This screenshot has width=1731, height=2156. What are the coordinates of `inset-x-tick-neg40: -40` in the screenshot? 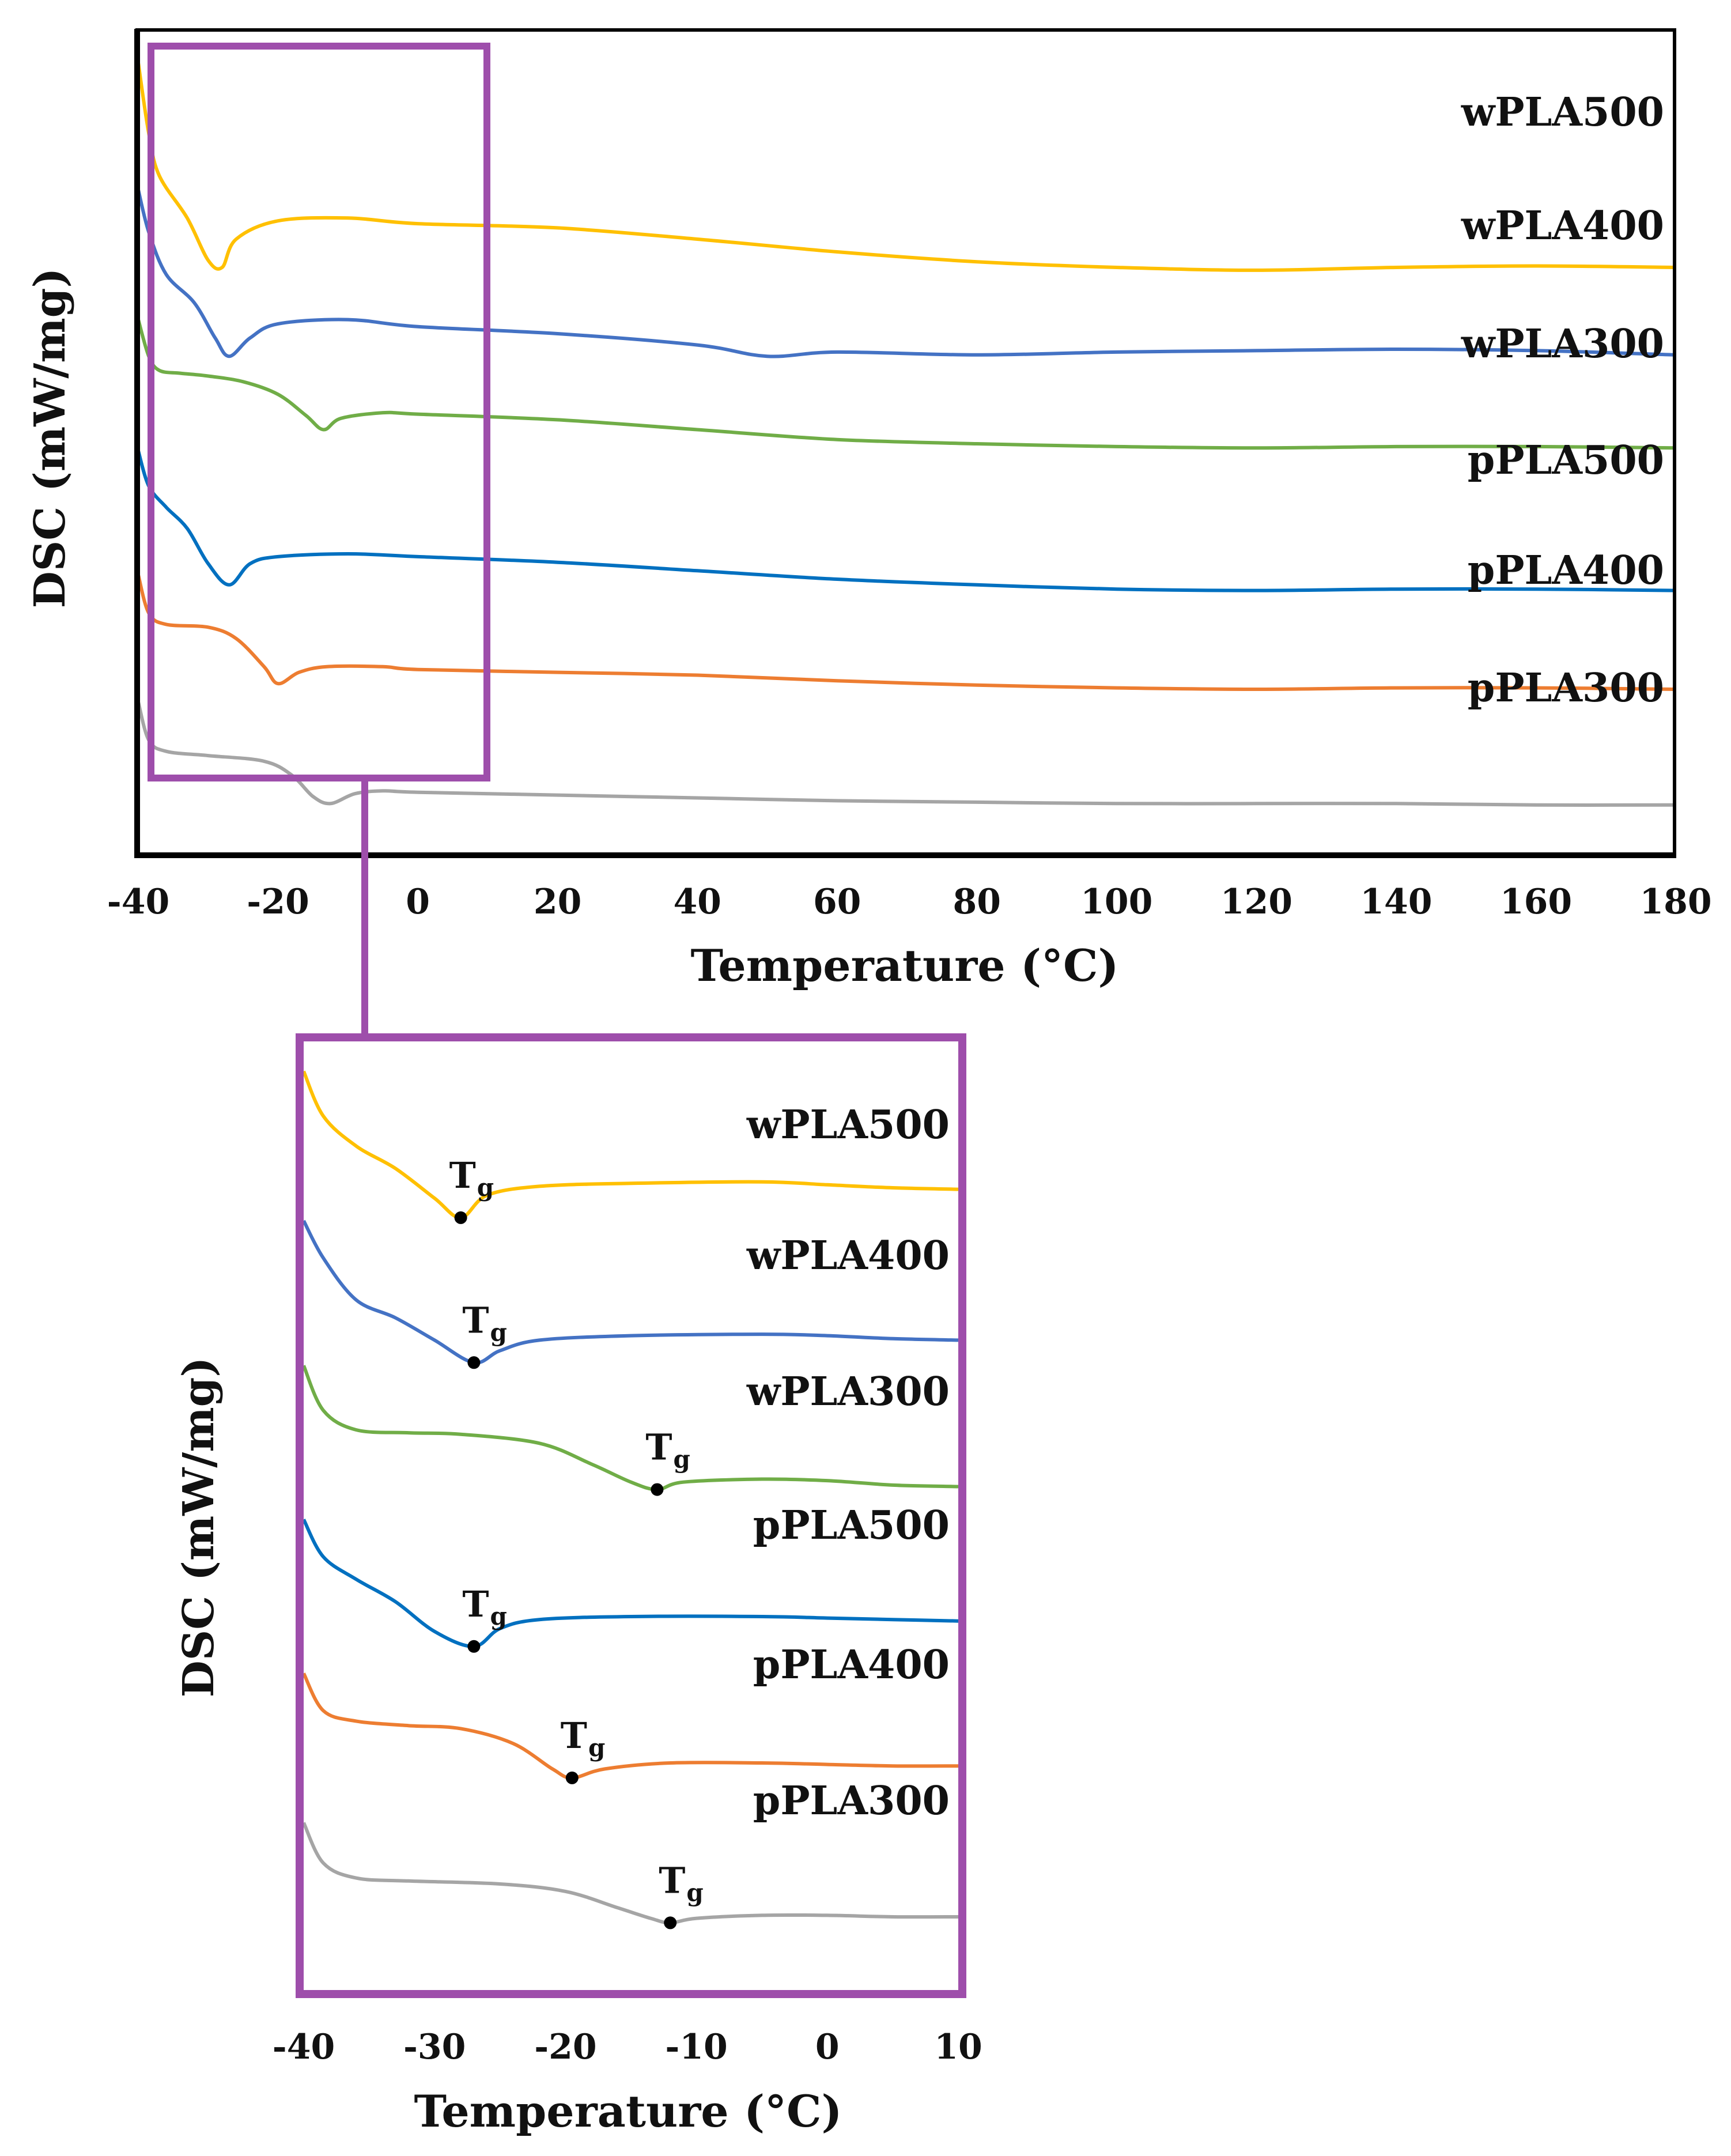 It's located at (304, 2047).